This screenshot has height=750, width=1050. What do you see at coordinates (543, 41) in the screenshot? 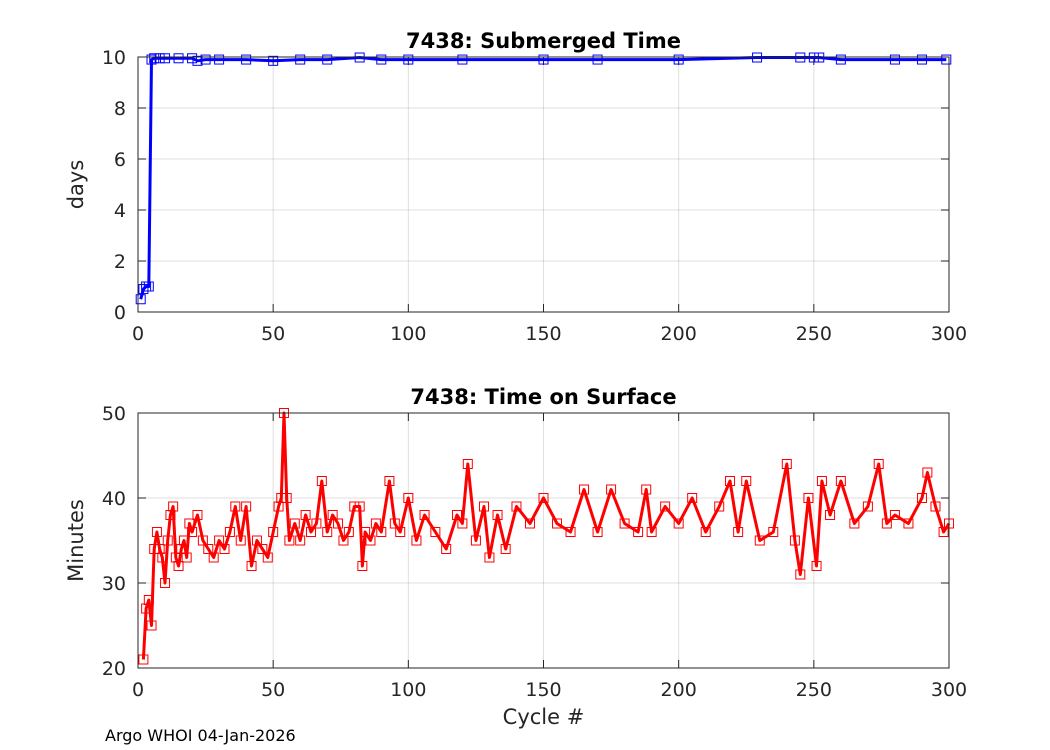
I see `chart-title: 7438: Submerged Time` at bounding box center [543, 41].